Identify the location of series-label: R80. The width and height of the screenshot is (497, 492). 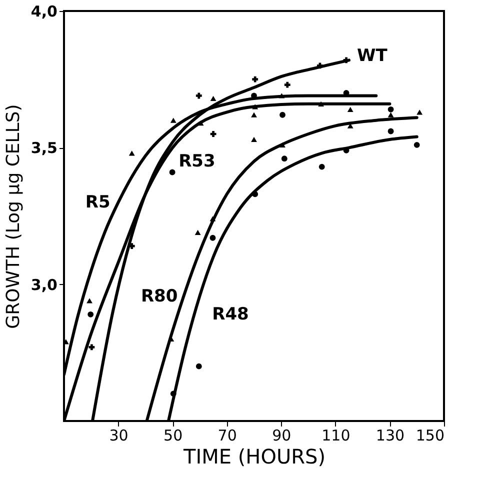
(159, 296).